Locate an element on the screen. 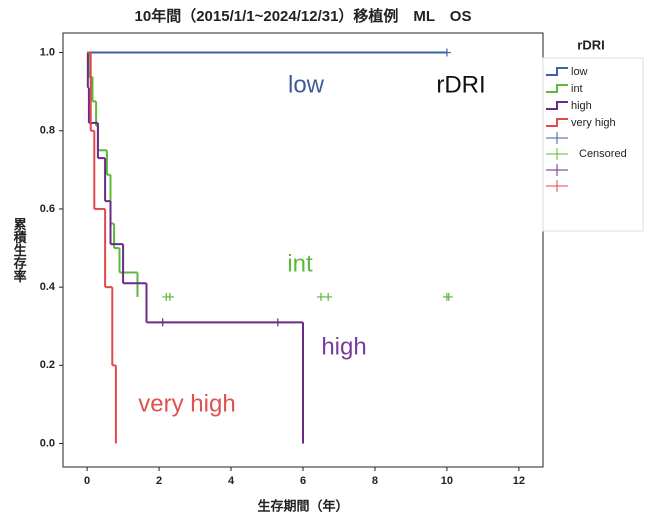 The image size is (654, 524). legend-label: very high is located at coordinates (593, 123).